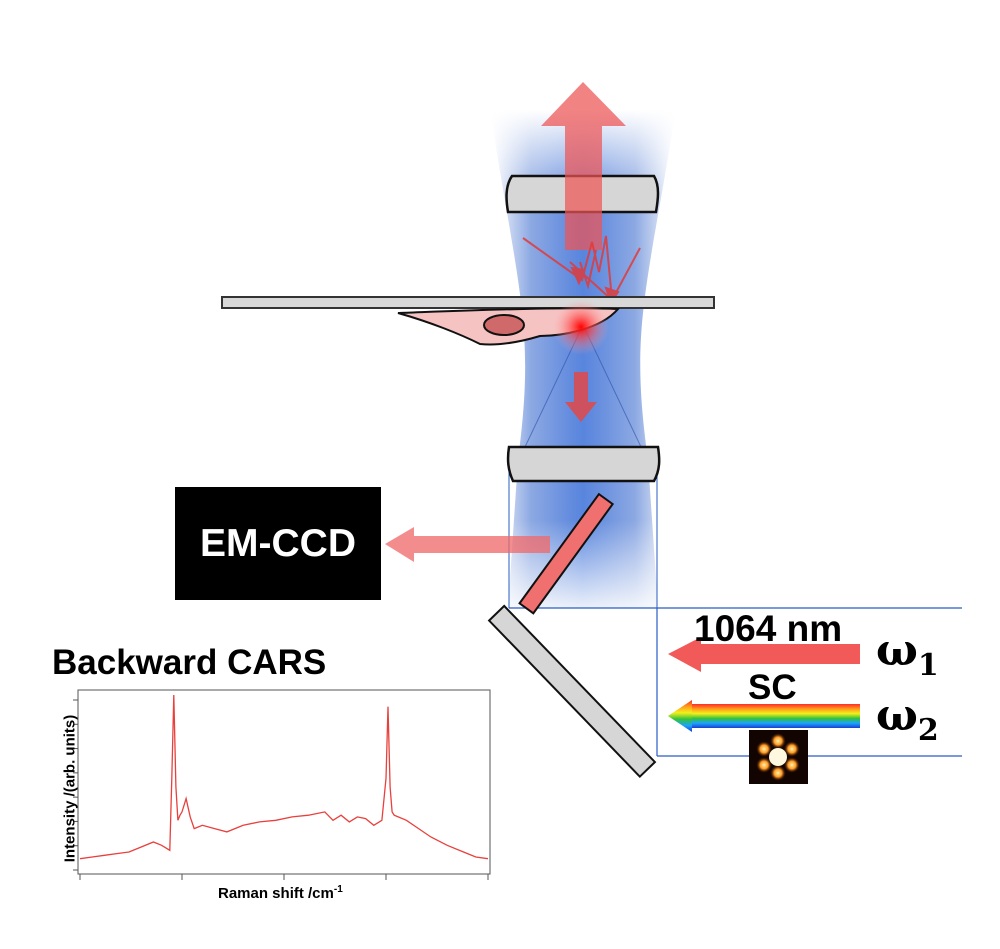 This screenshot has height=949, width=1000. What do you see at coordinates (338, 889) in the screenshot?
I see `x-axis-label-exponent: -1` at bounding box center [338, 889].